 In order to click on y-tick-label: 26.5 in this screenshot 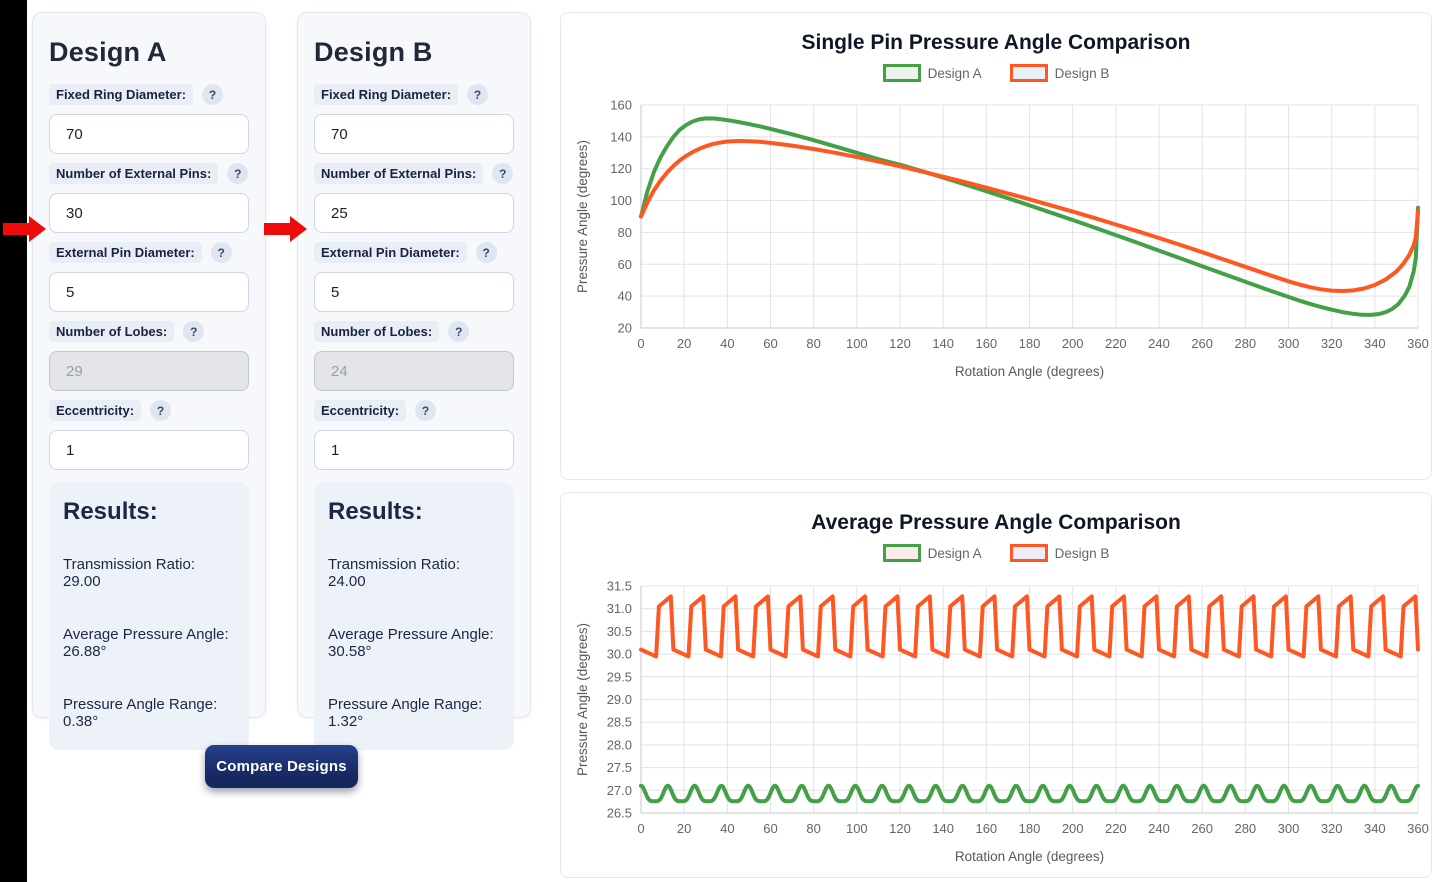, I will do `click(619, 813)`.